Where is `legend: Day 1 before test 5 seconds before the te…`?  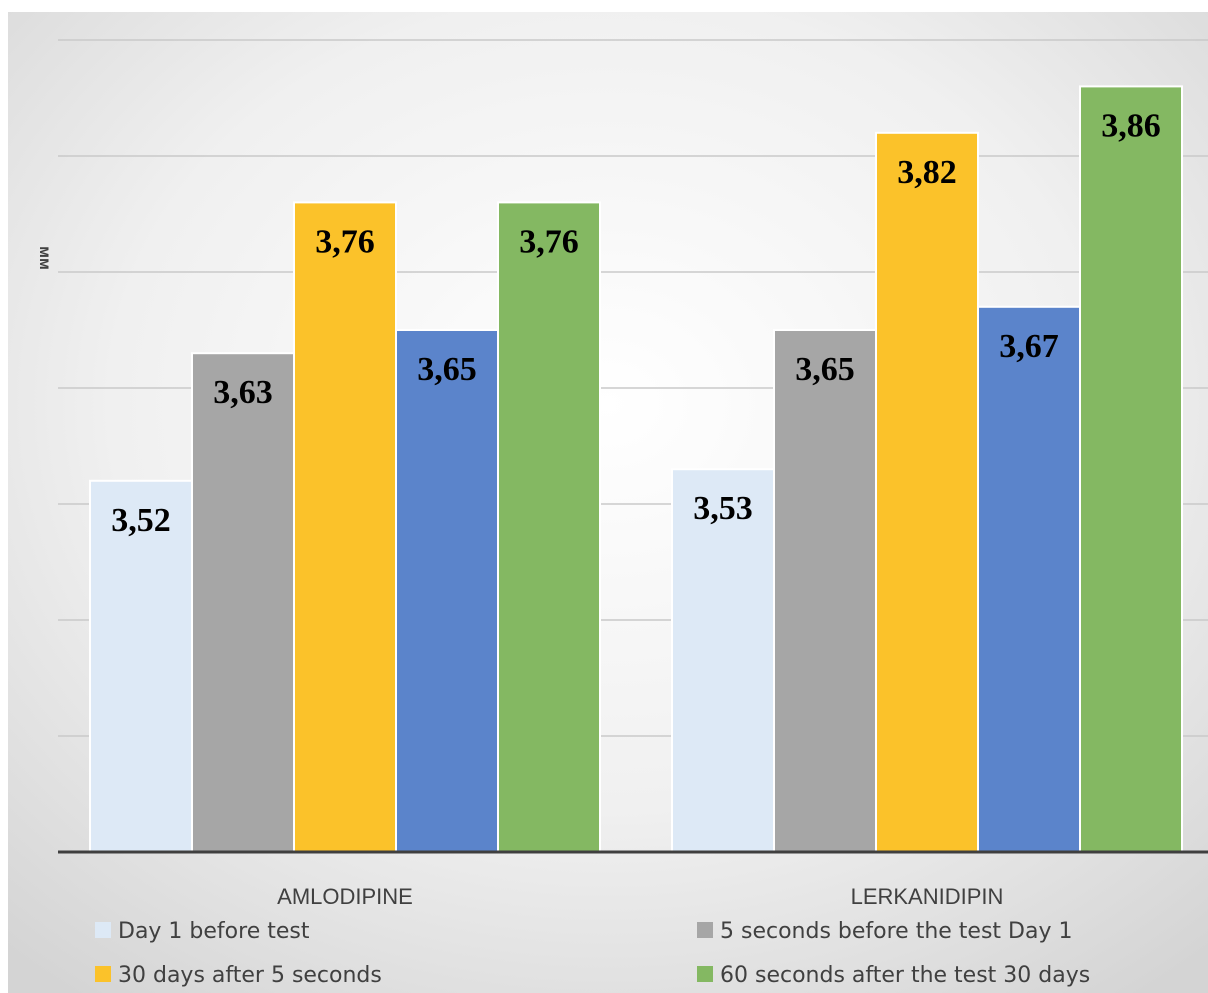 legend: Day 1 before test 5 seconds before the te… is located at coordinates (592, 953).